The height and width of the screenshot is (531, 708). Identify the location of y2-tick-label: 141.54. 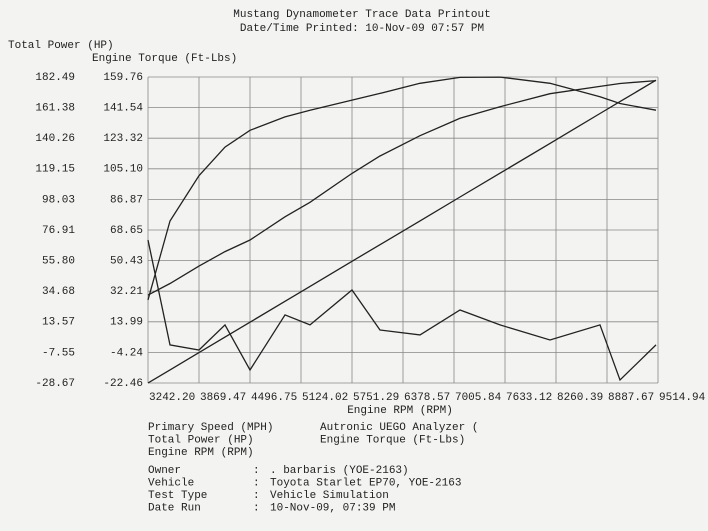
(123, 109).